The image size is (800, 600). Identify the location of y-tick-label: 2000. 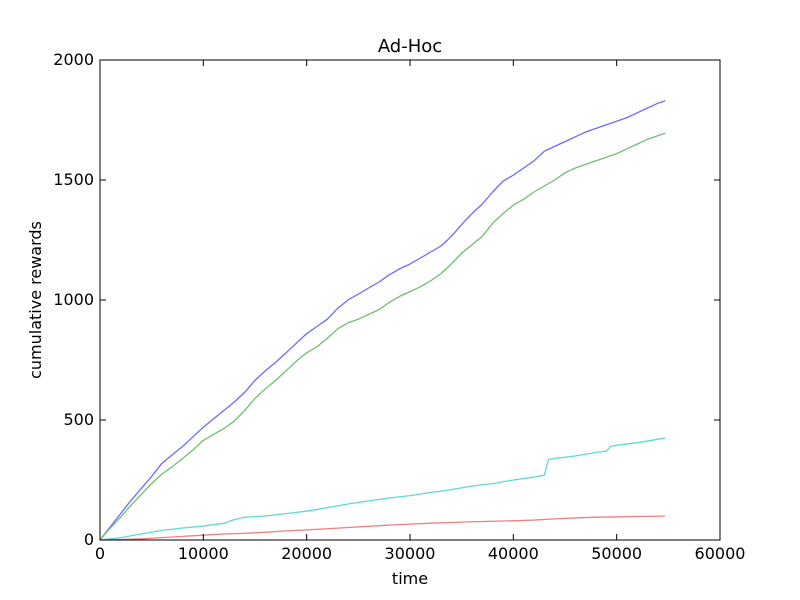
(73, 59).